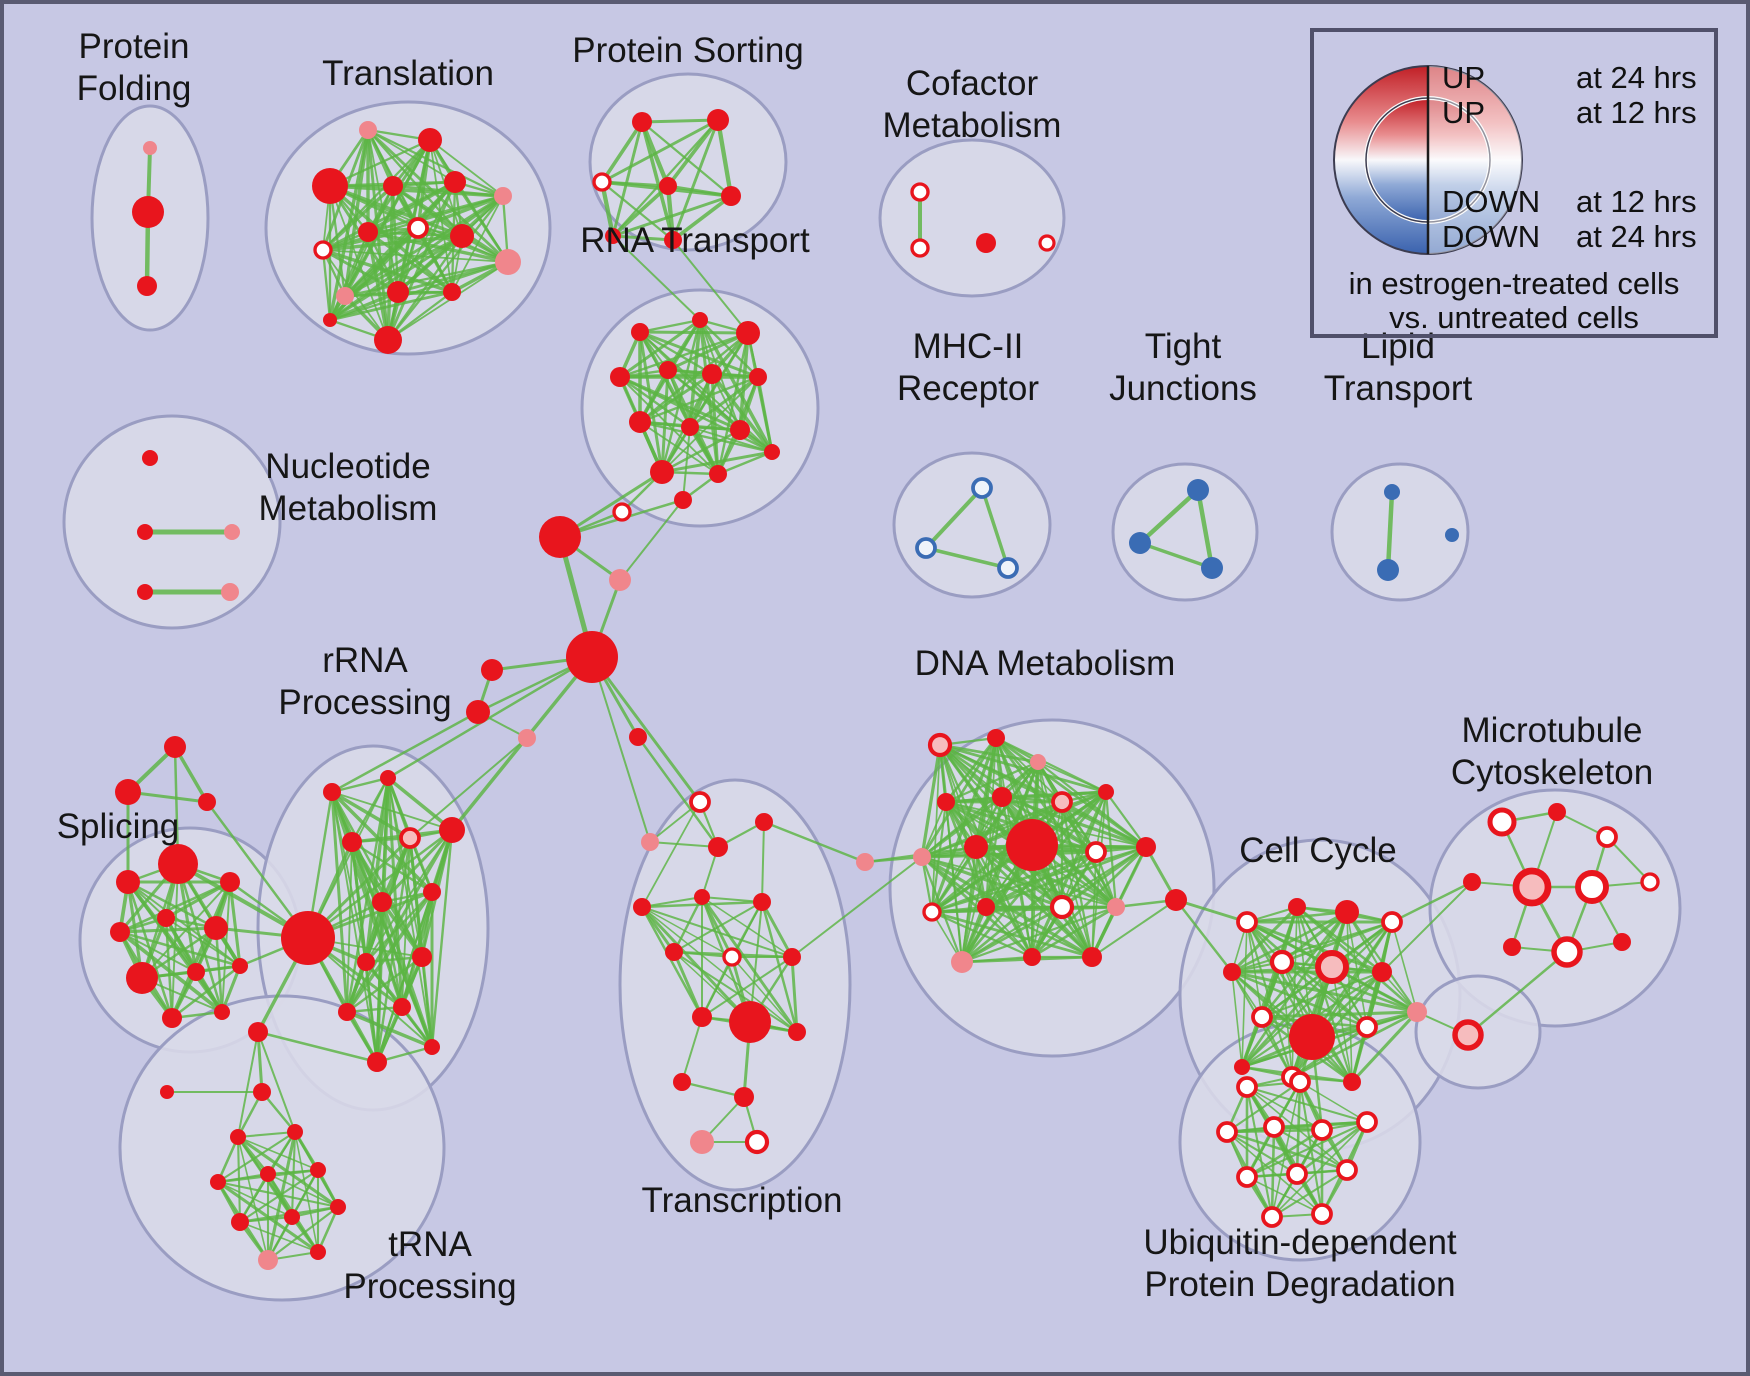 This screenshot has width=1750, height=1376. What do you see at coordinates (134, 88) in the screenshot?
I see `cluster-label-protein-folding: Folding` at bounding box center [134, 88].